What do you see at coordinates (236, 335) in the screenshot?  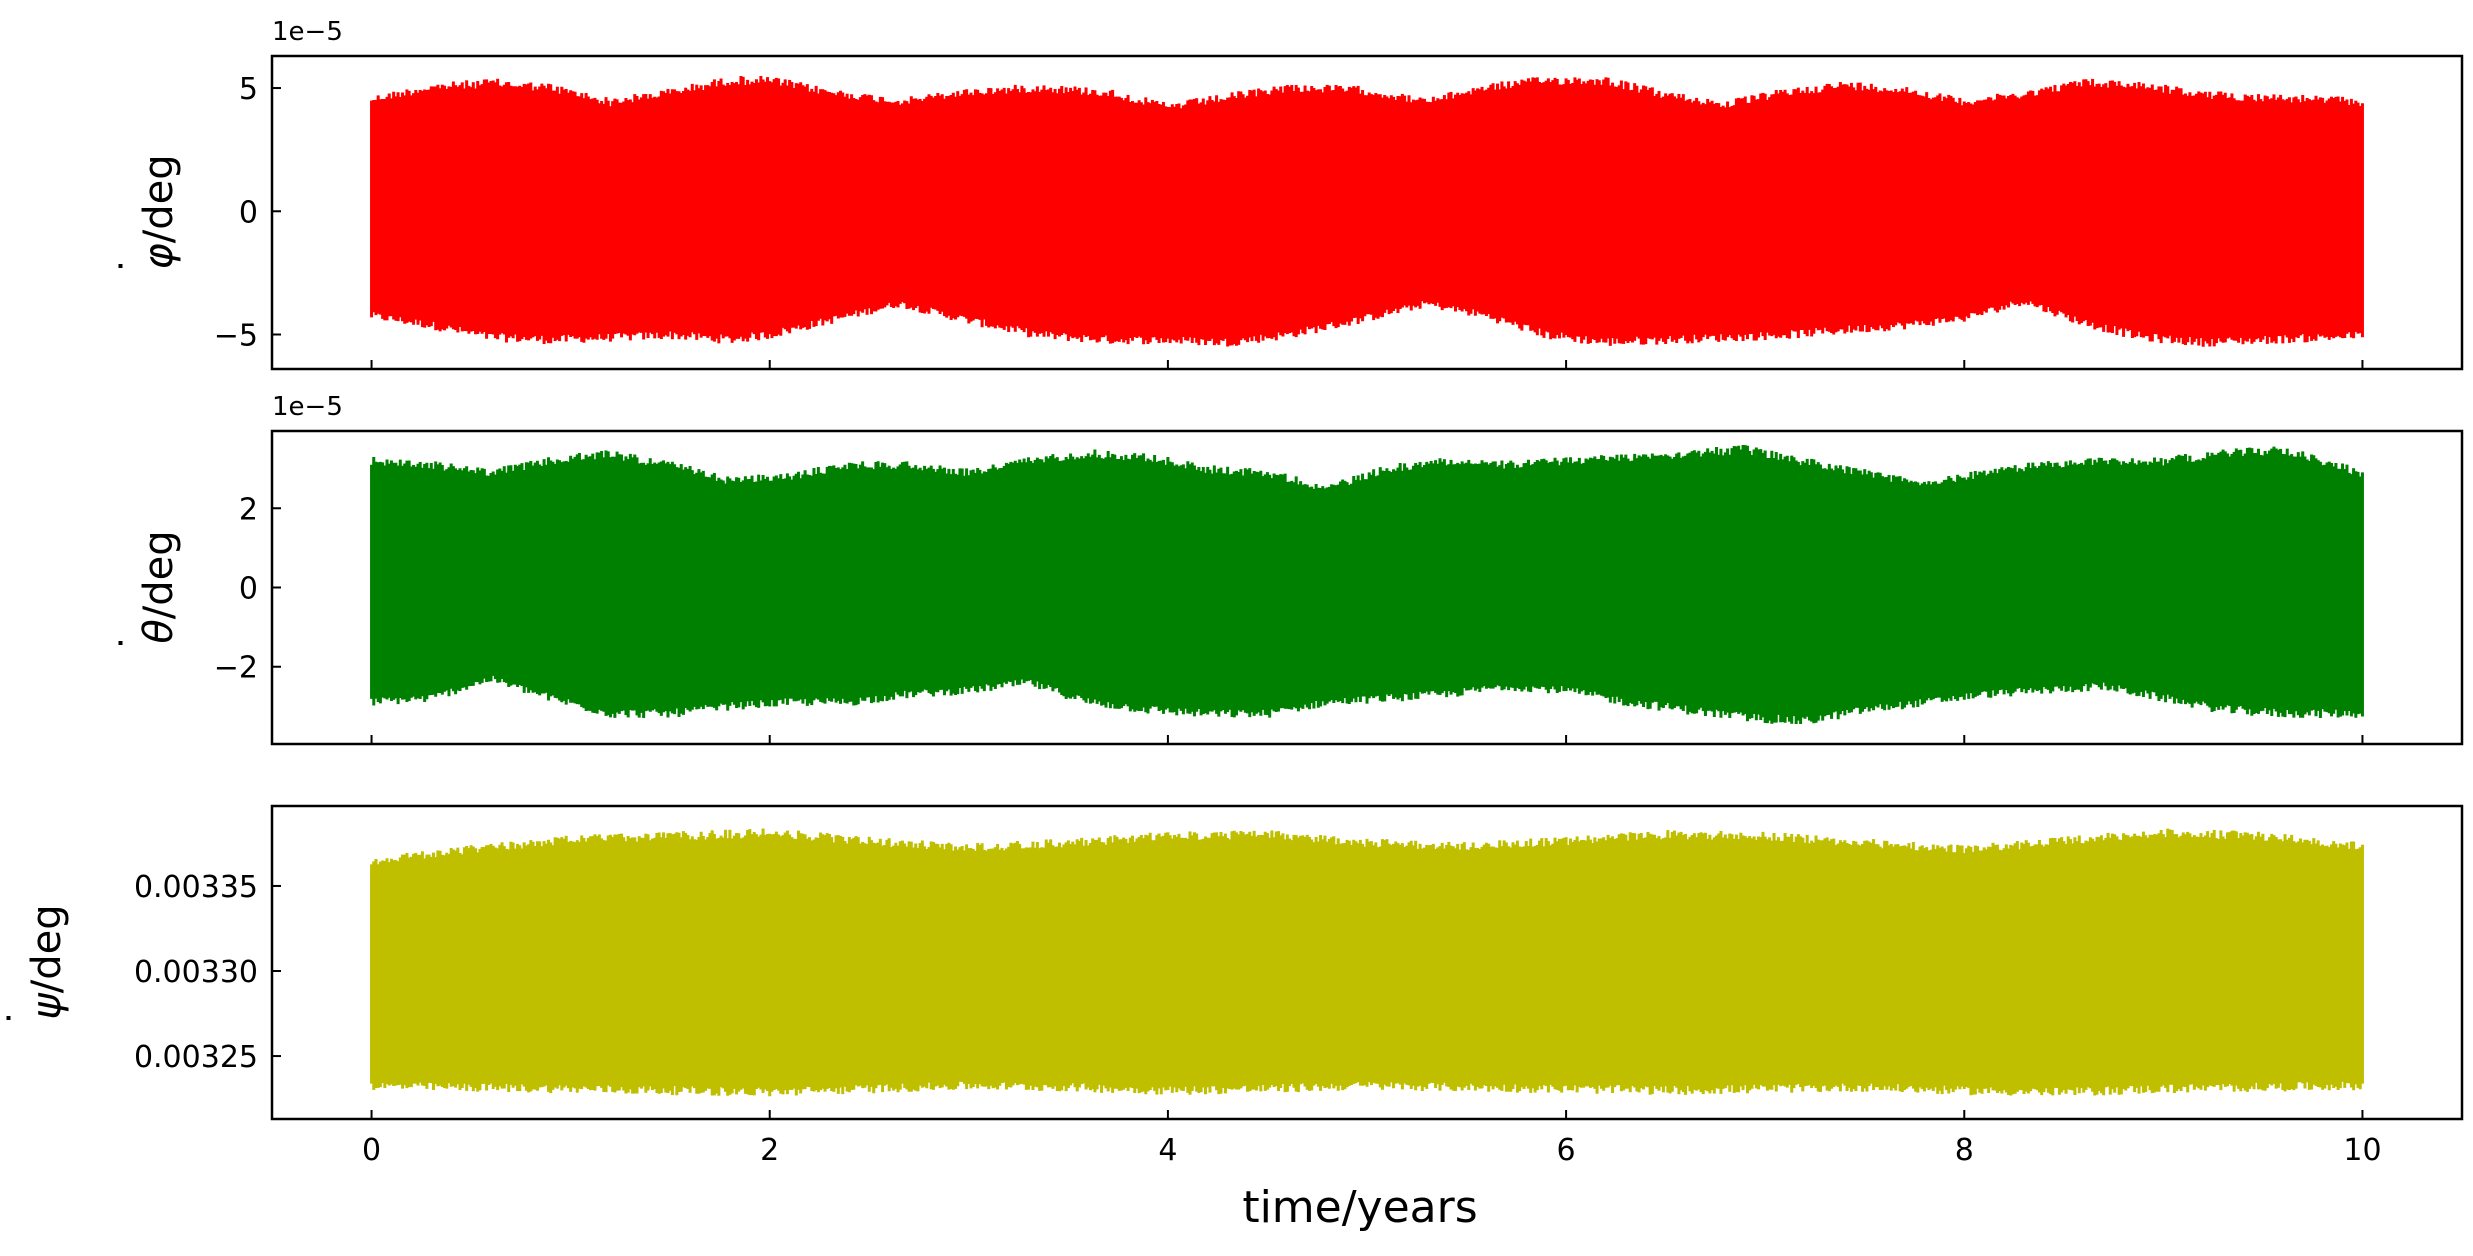 I see `ytick-label-phi-0: −5` at bounding box center [236, 335].